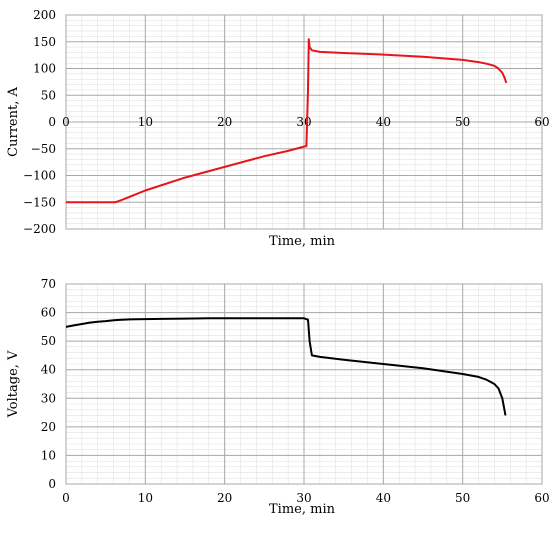  What do you see at coordinates (13, 122) in the screenshot?
I see `y-axis-label: Current, A` at bounding box center [13, 122].